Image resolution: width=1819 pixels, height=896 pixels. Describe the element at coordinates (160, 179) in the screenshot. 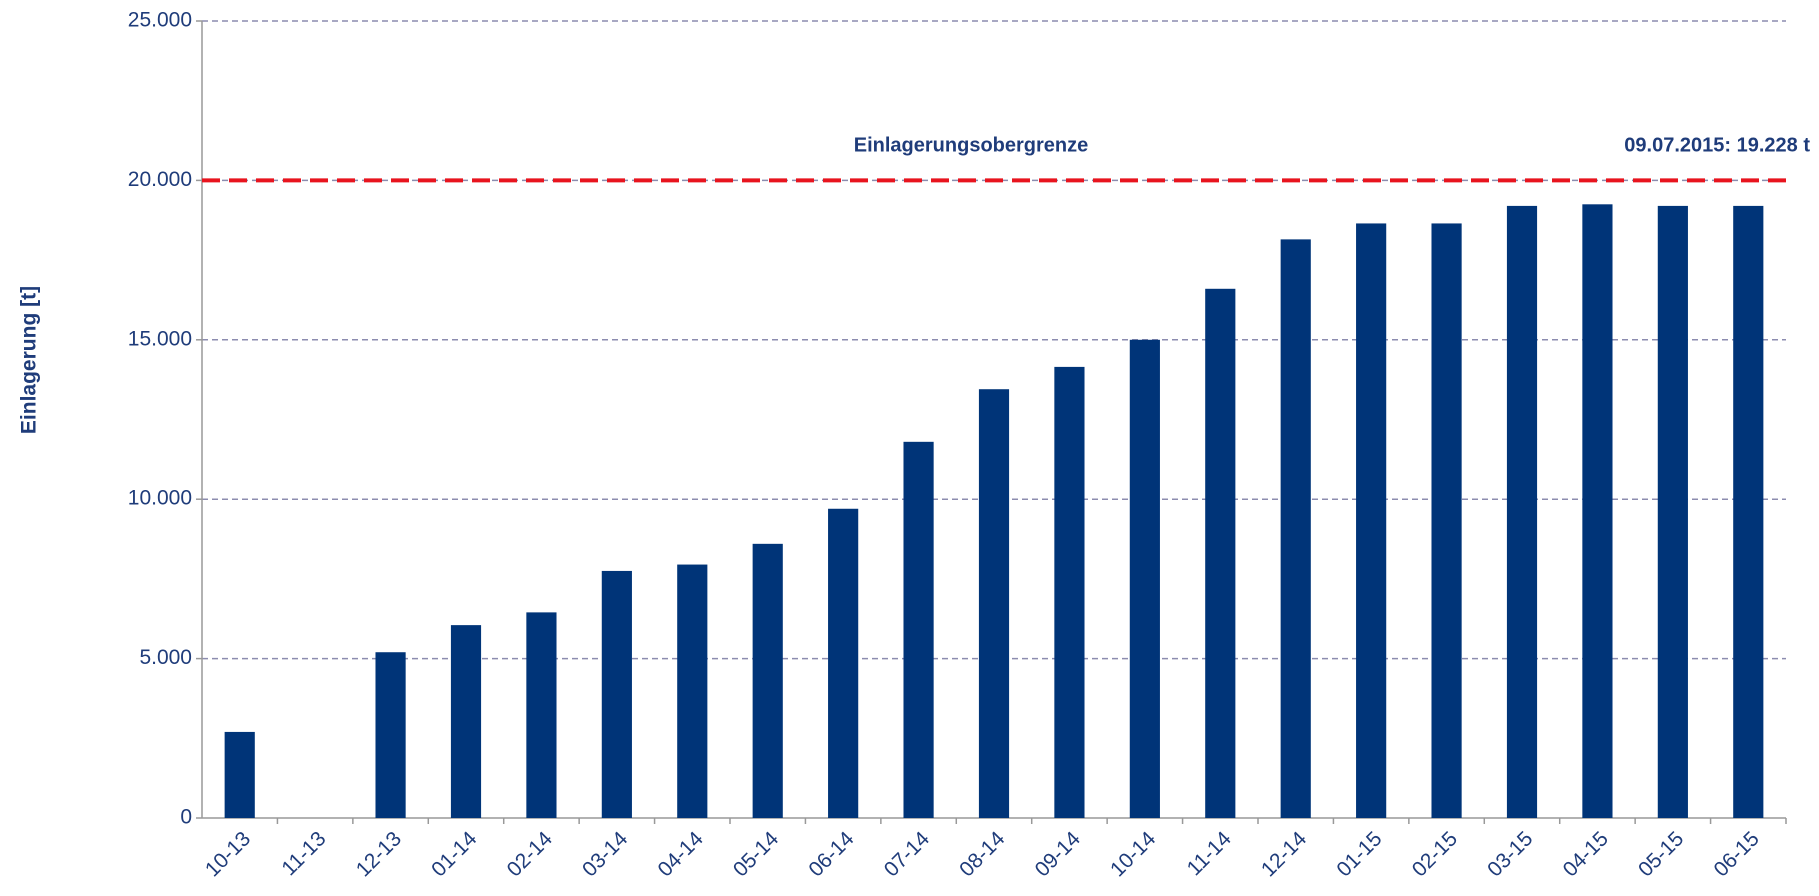

I see `y-tick-label: 20.000` at that location.